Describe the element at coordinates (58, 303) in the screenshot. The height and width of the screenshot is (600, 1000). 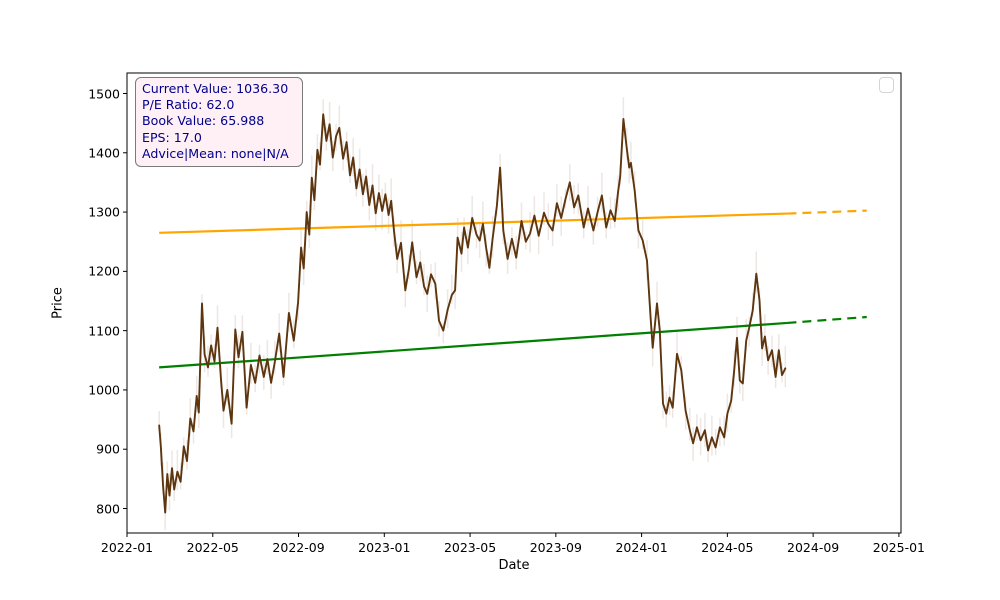
I see `y-axis-label: Price` at that location.